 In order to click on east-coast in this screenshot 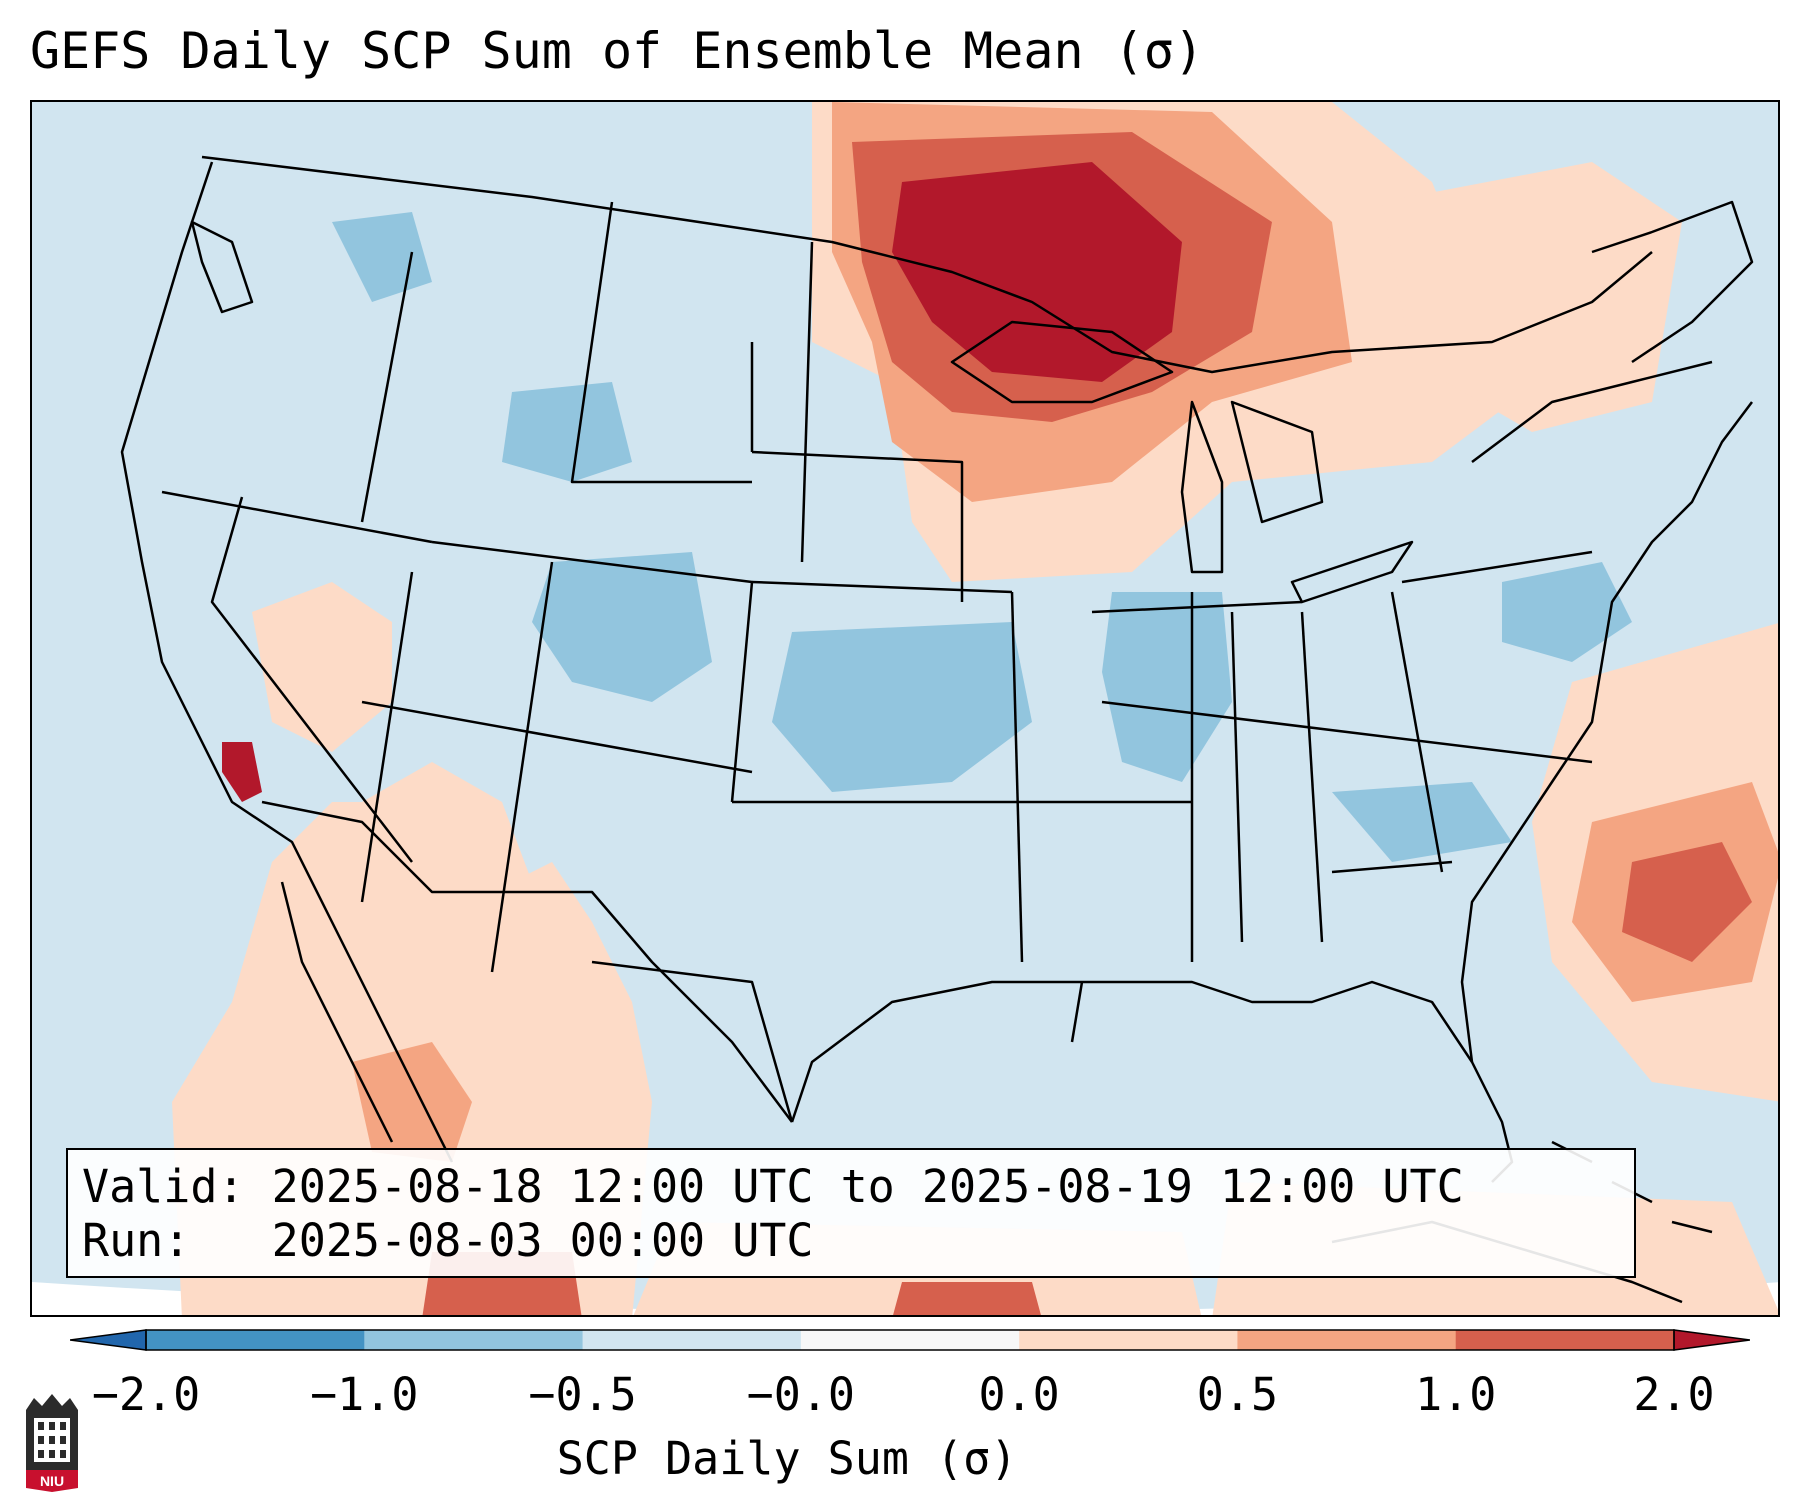, I will do `click(1606, 732)`.